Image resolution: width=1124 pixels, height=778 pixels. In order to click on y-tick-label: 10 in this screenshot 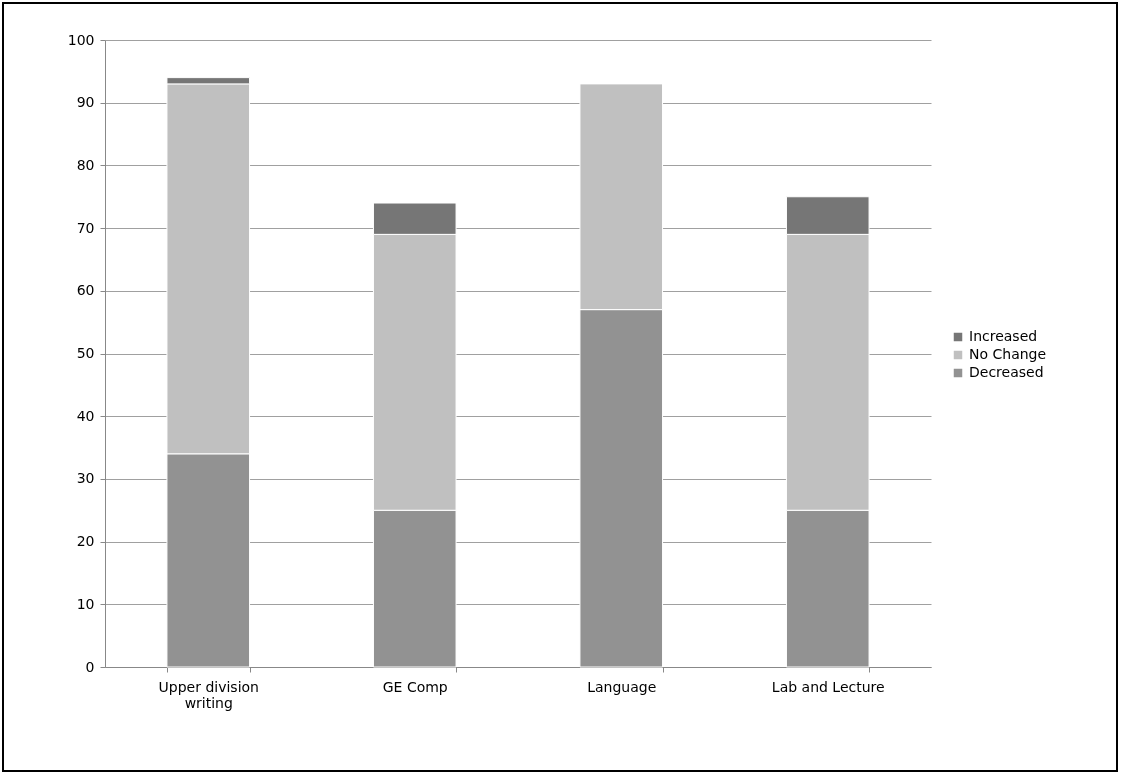, I will do `click(85, 603)`.